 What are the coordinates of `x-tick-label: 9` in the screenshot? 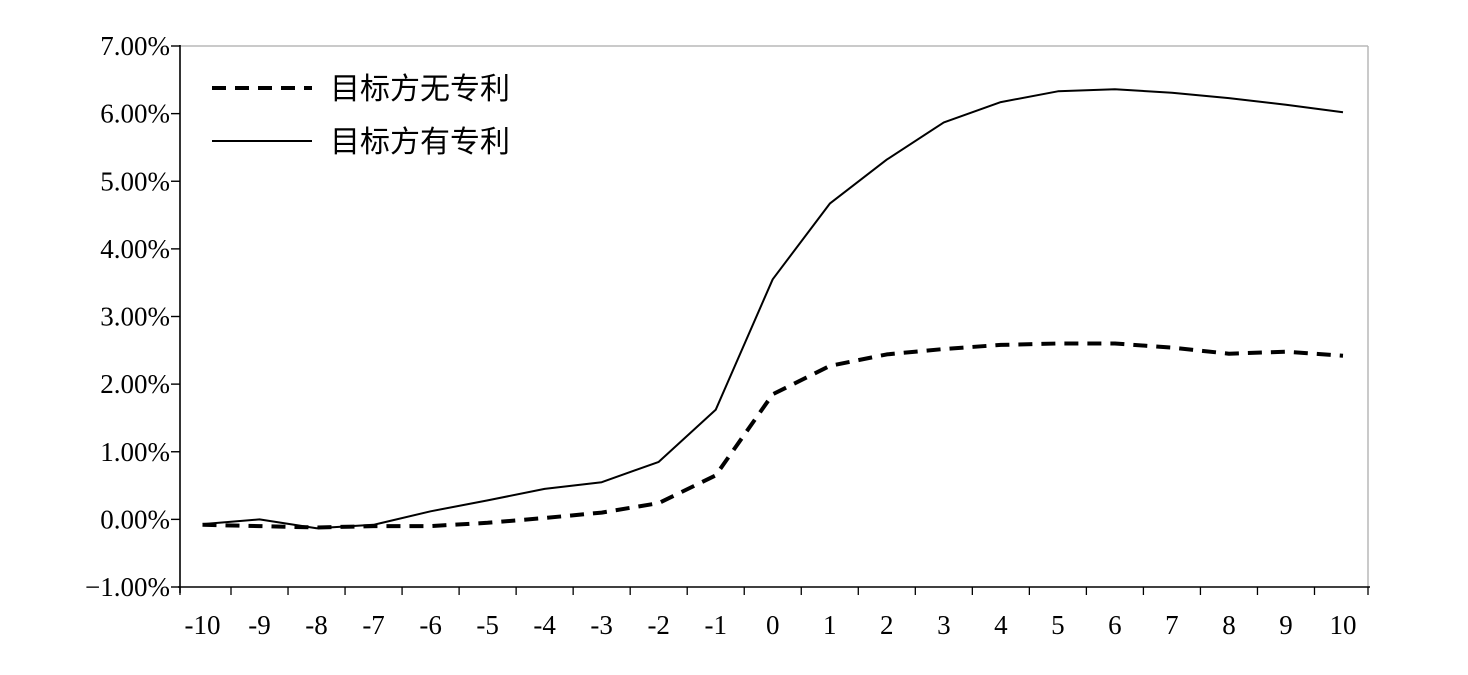 It's located at (1286, 625).